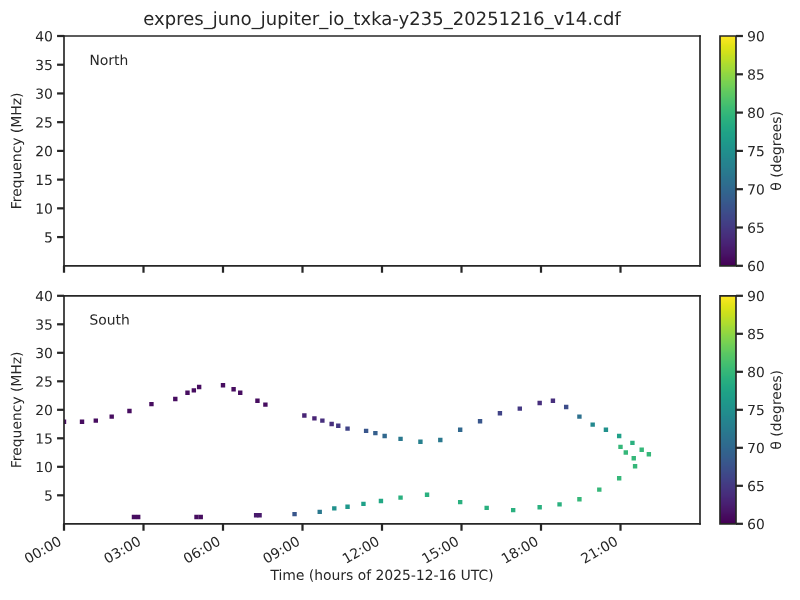  Describe the element at coordinates (383, 20) in the screenshot. I see `chart-title: expres_juno_jupiter_io_txka-y235_20251216_v14.cdf` at that location.